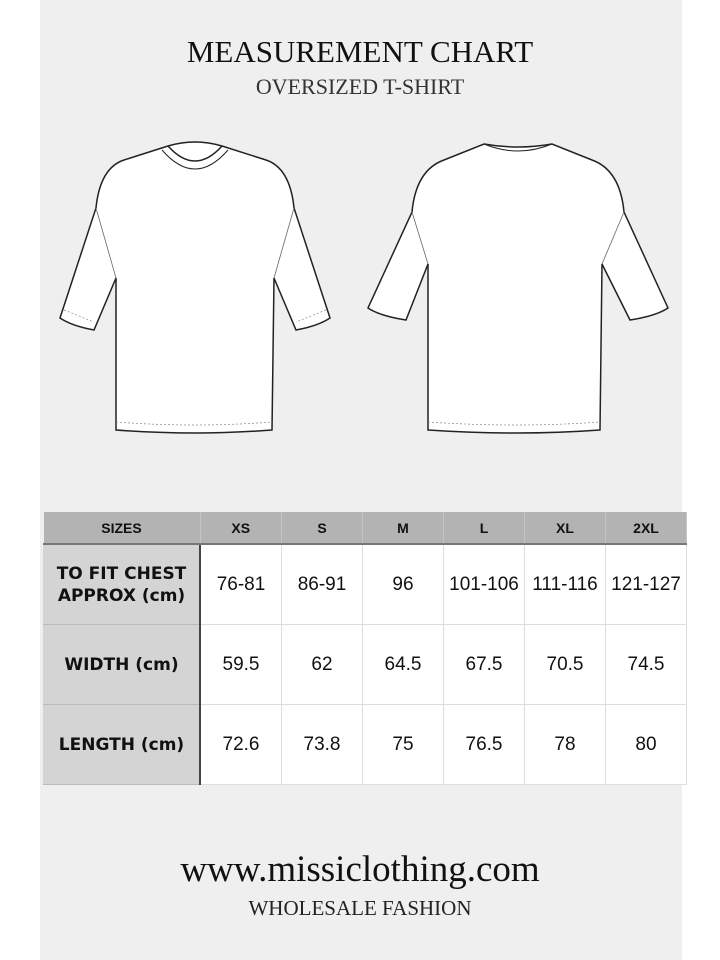 This screenshot has height=960, width=720. What do you see at coordinates (484, 664) in the screenshot?
I see `table-cell: 67.5` at bounding box center [484, 664].